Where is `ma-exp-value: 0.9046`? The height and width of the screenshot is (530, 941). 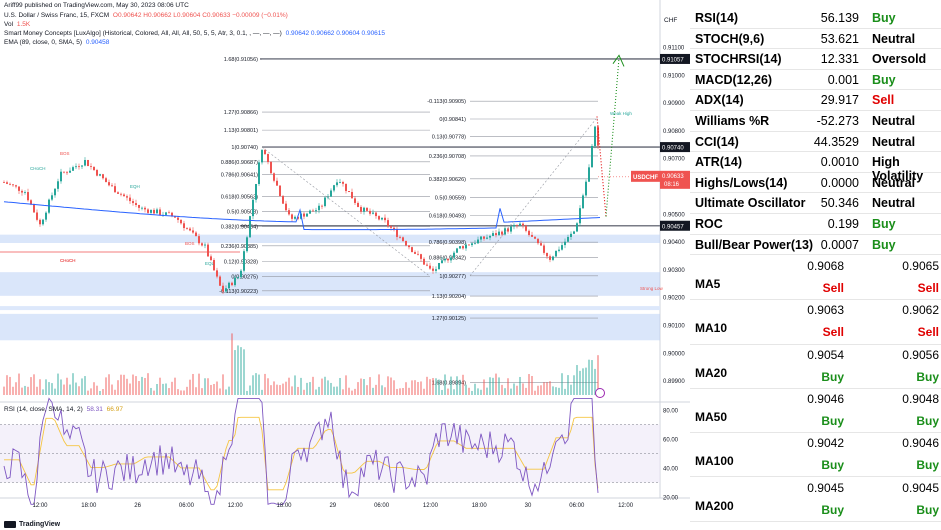
ma-exp-value: 0.9046 is located at coordinates (920, 443).